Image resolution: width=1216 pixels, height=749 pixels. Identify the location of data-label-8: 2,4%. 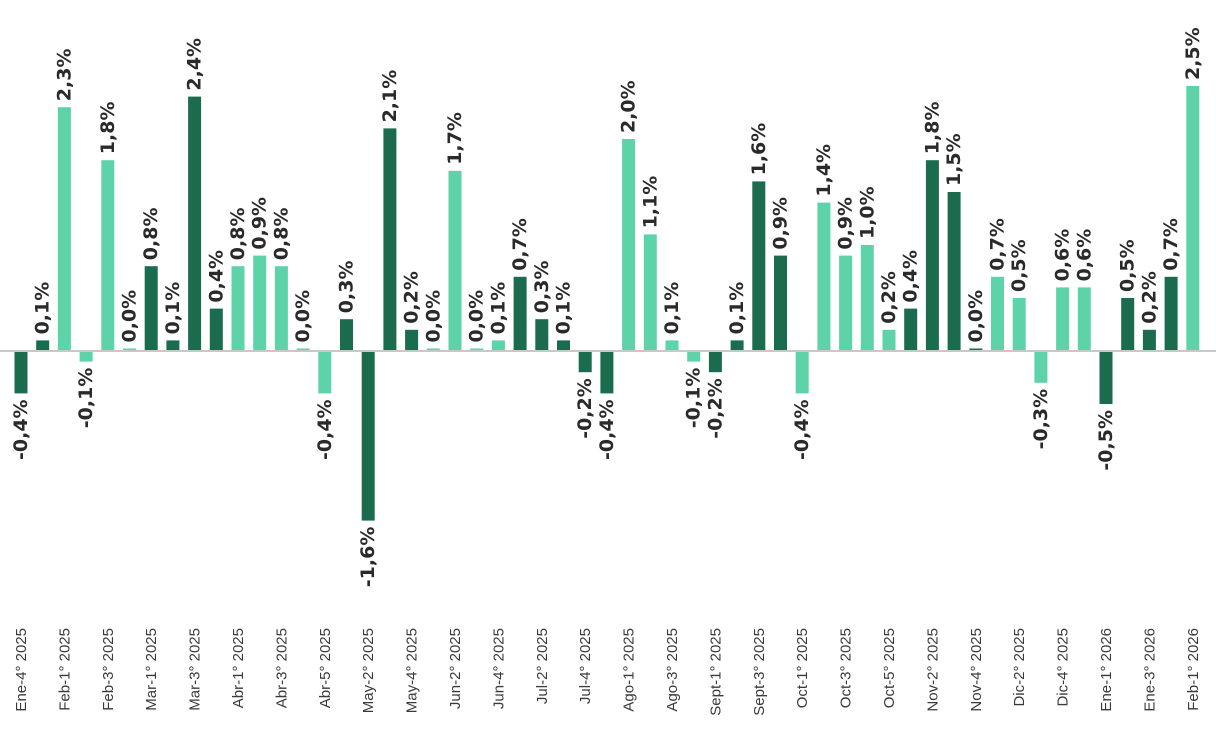
(195, 64).